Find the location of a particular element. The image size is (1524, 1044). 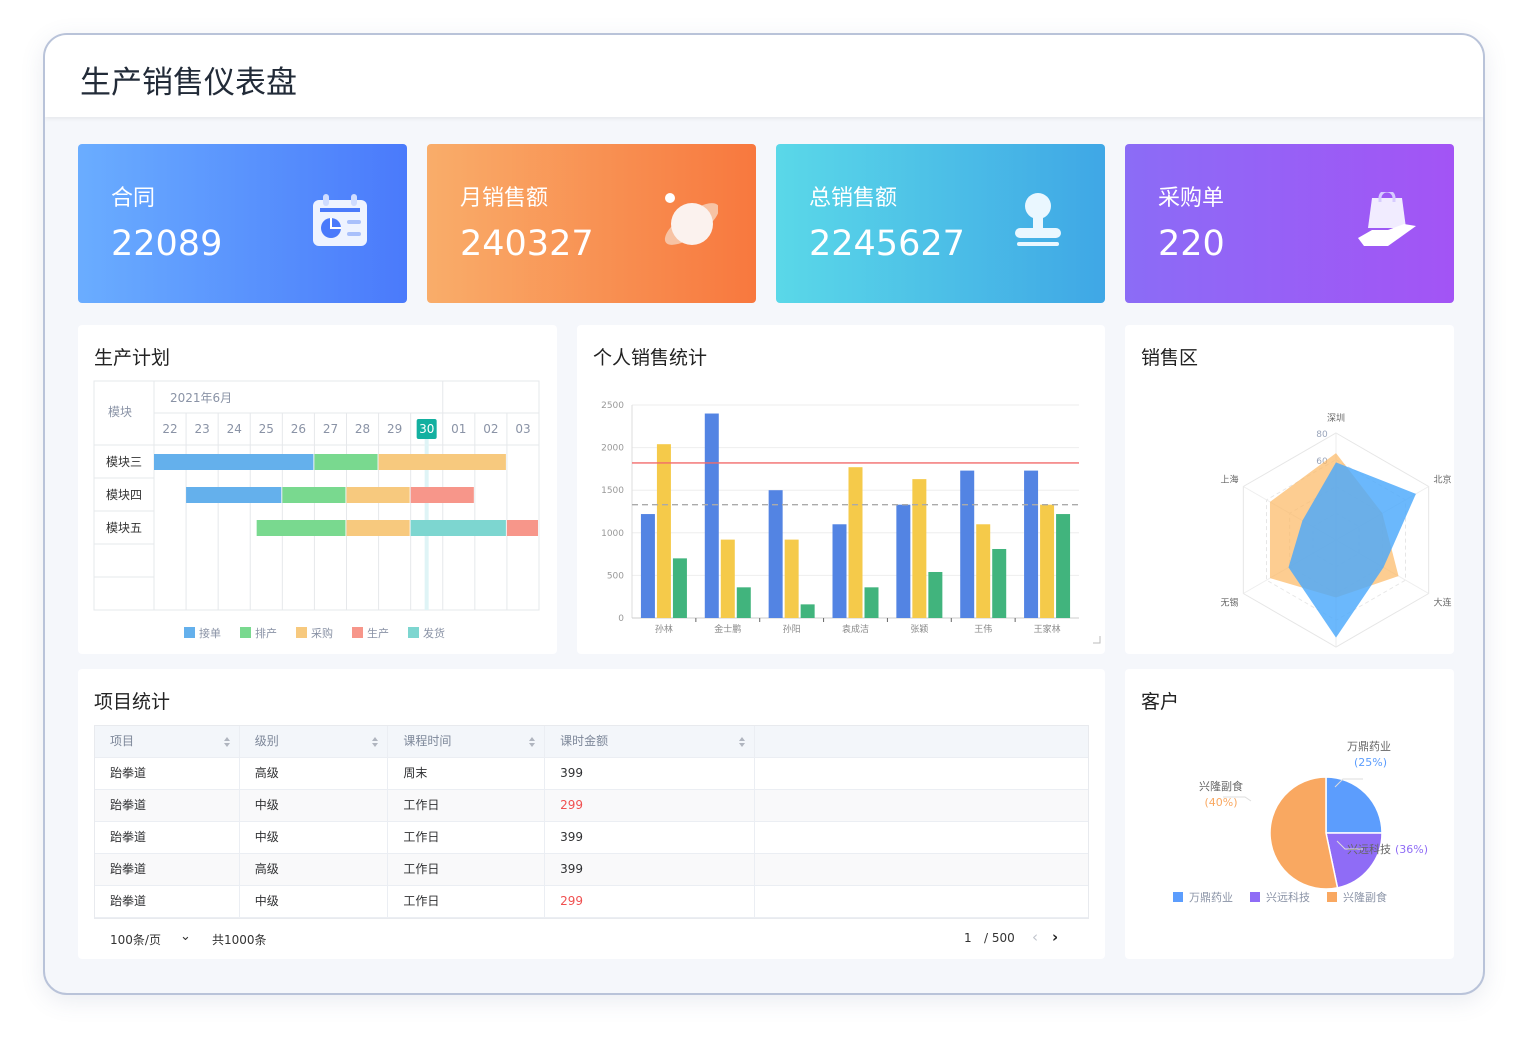

table-cell: 299 is located at coordinates (650, 901).